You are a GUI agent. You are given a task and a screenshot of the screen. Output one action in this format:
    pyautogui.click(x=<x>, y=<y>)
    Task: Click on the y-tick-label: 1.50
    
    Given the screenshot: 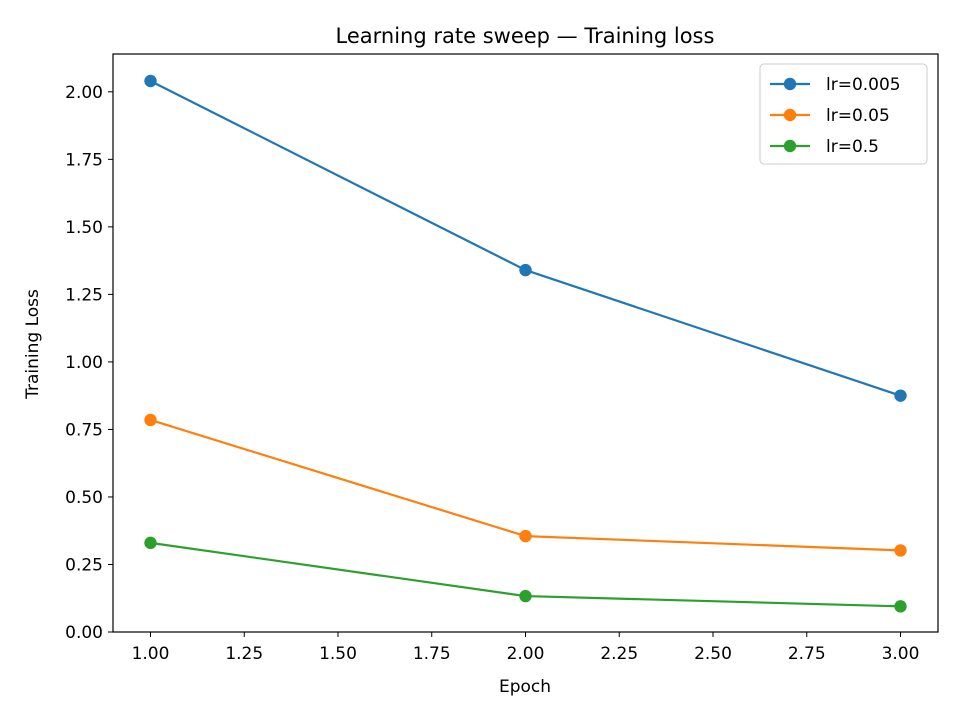 What is the action you would take?
    pyautogui.click(x=84, y=228)
    